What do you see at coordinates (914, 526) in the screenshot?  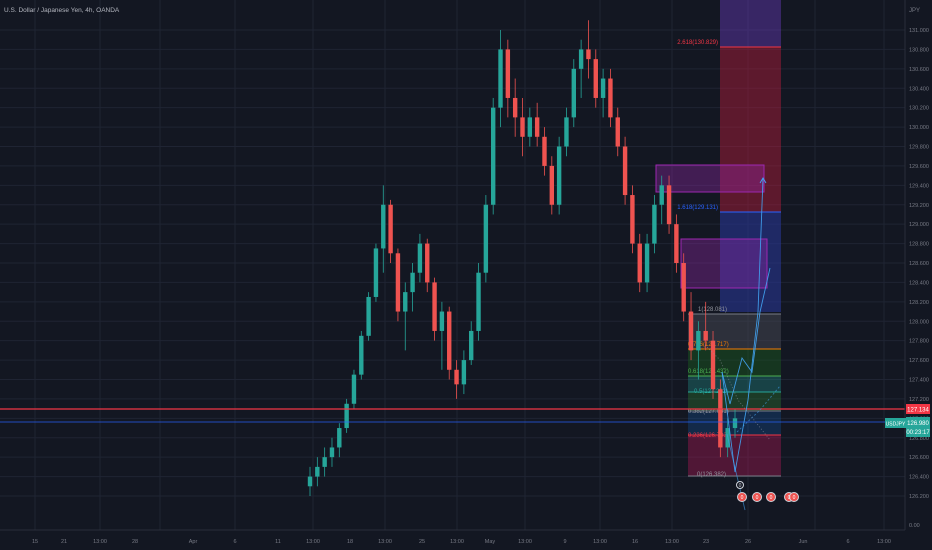 I see `price-tick-label: 0.00` at bounding box center [914, 526].